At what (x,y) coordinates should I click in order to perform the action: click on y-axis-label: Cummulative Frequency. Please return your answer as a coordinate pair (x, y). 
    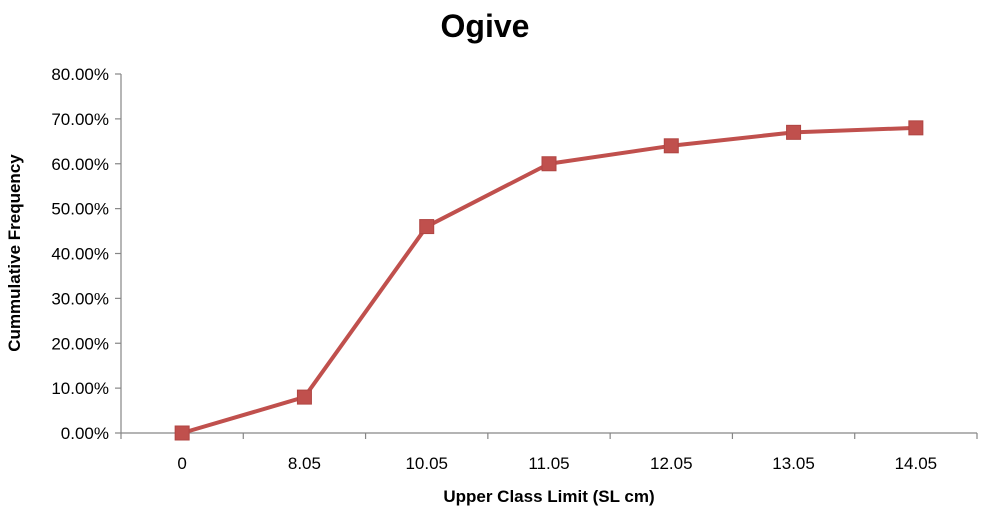
    Looking at the image, I should click on (14, 253).